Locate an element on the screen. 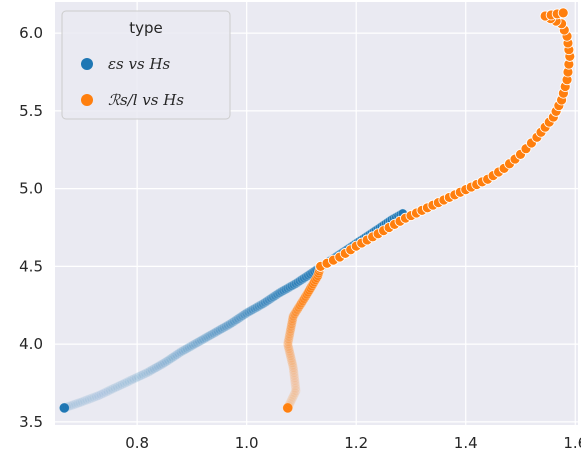 This screenshot has width=581, height=454. y-tick-label: 5.5 is located at coordinates (31, 111).